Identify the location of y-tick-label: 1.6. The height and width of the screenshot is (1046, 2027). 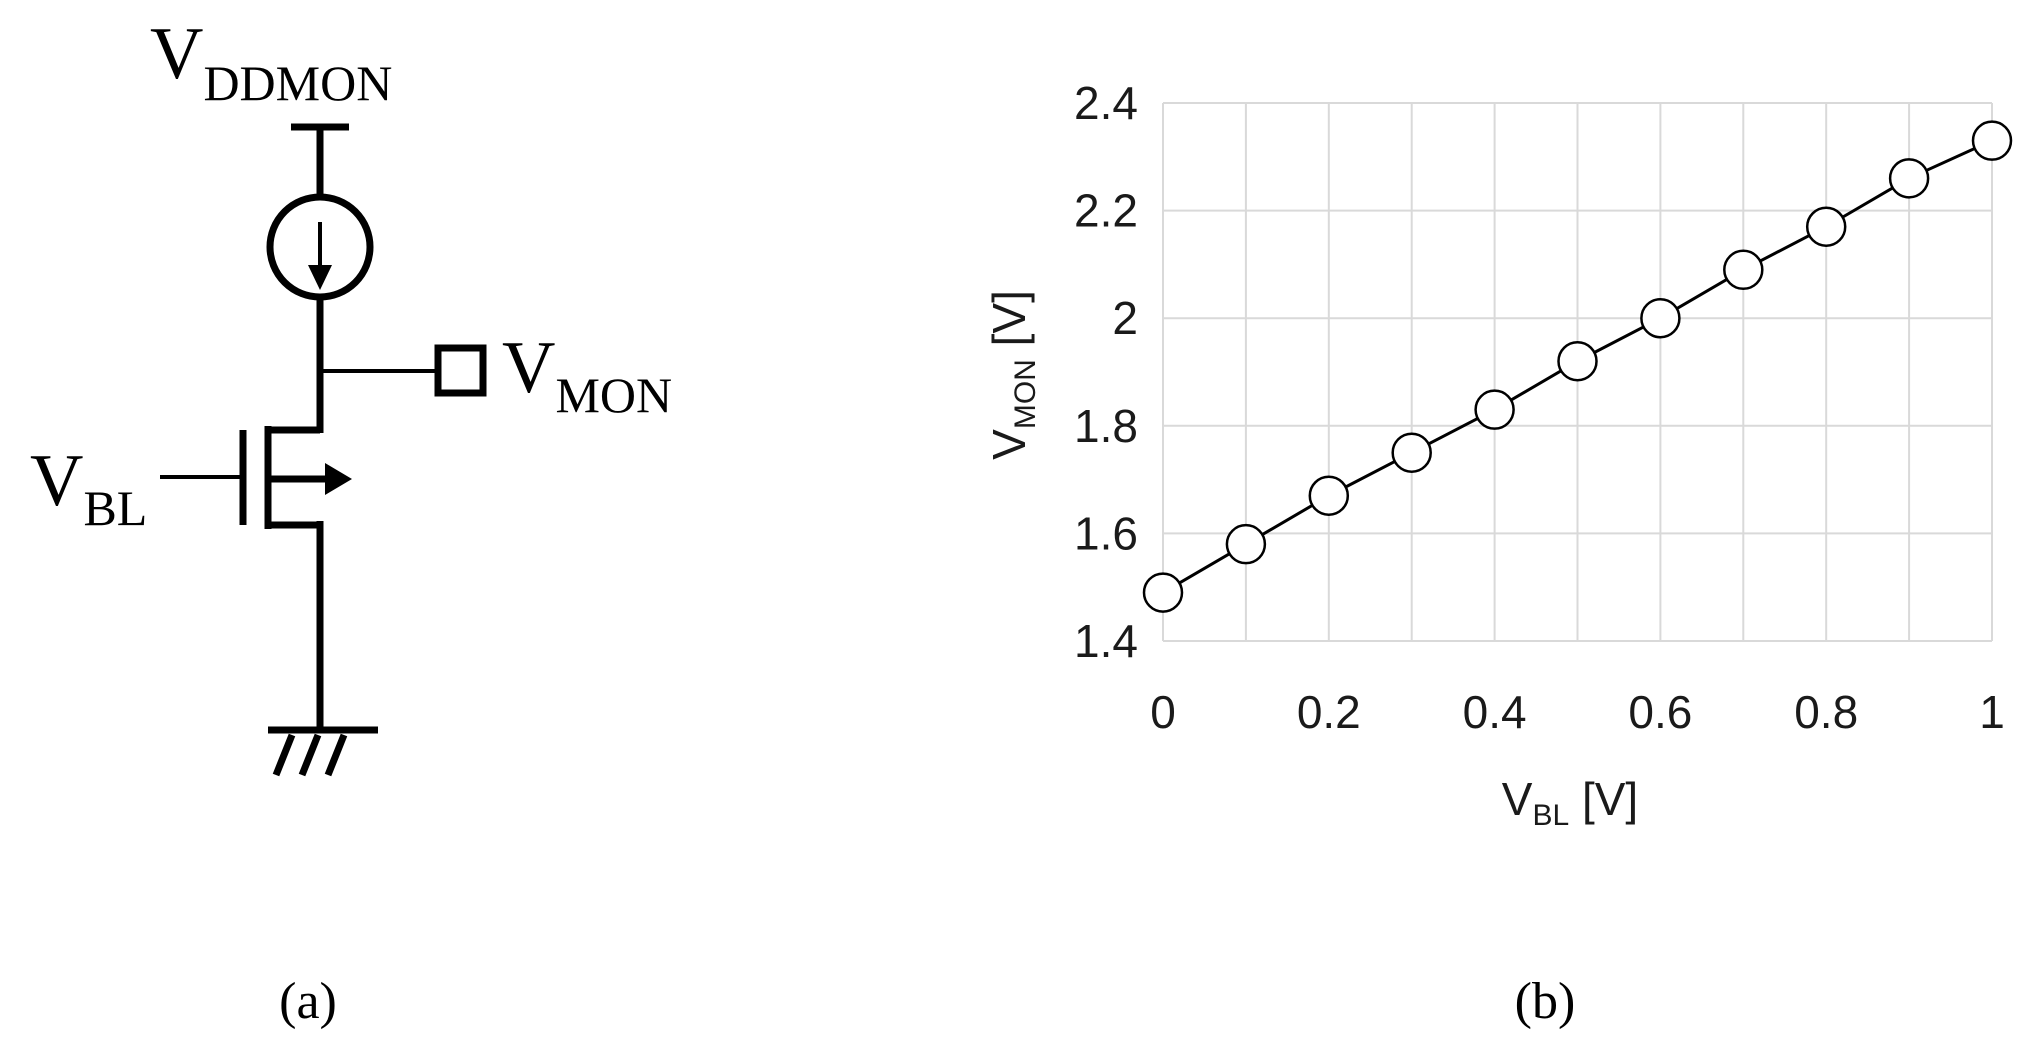
(1106, 533).